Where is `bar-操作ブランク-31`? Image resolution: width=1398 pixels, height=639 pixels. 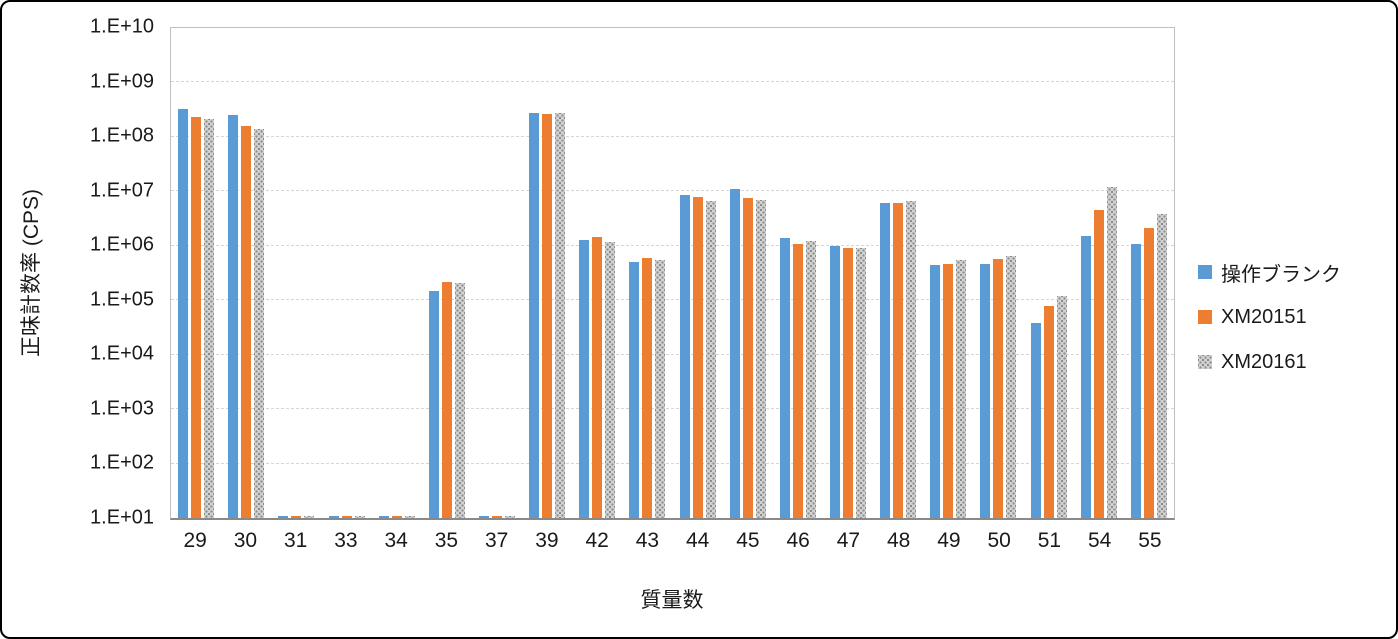 bar-操作ブランク-31 is located at coordinates (283, 516).